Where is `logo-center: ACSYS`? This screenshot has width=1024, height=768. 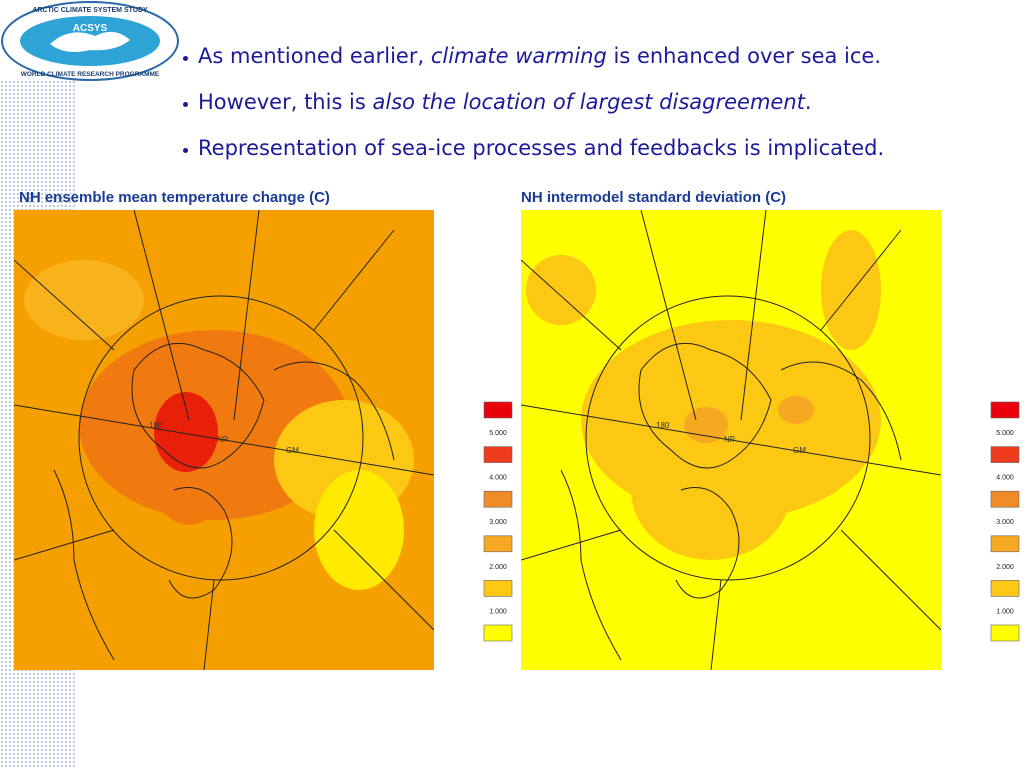
logo-center: ACSYS is located at coordinates (90, 28).